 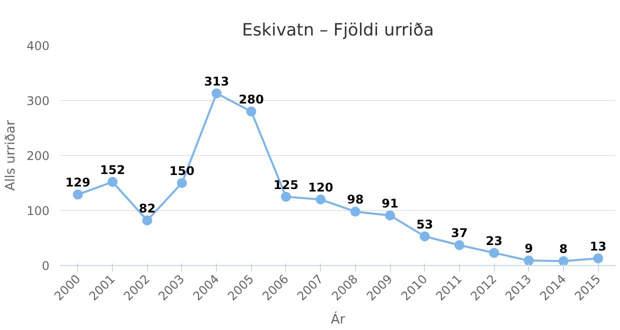 What do you see at coordinates (38, 101) in the screenshot?
I see `y-tick-label: 300` at bounding box center [38, 101].